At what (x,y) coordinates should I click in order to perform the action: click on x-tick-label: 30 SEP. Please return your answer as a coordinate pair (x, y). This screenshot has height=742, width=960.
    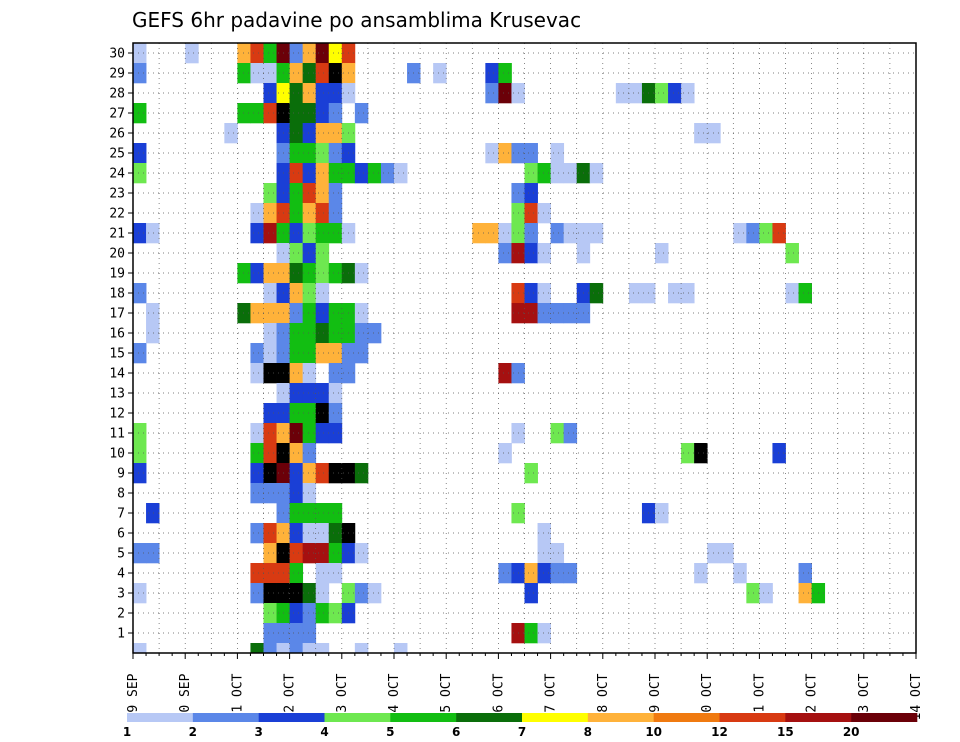
    Looking at the image, I should click on (185, 696).